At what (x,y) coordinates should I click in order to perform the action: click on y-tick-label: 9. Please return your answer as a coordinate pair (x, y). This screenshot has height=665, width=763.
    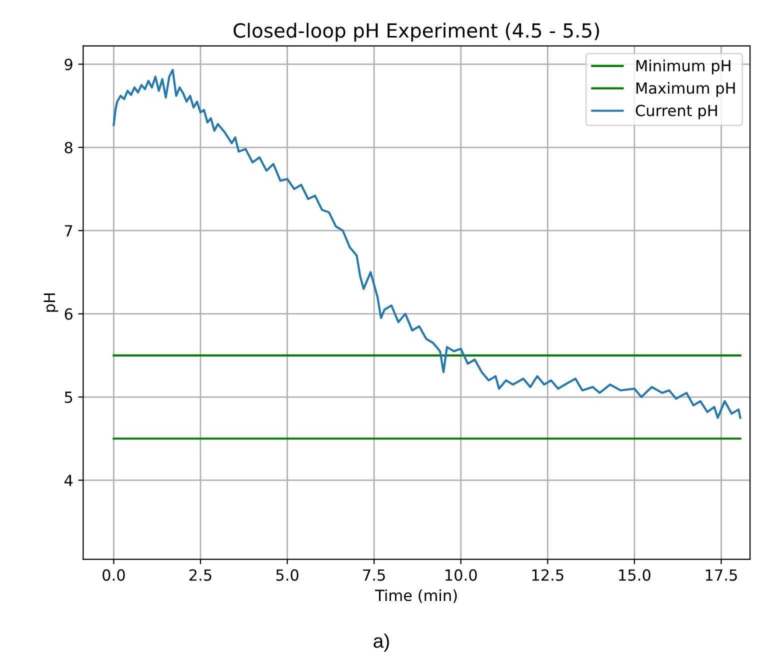
    Looking at the image, I should click on (68, 64).